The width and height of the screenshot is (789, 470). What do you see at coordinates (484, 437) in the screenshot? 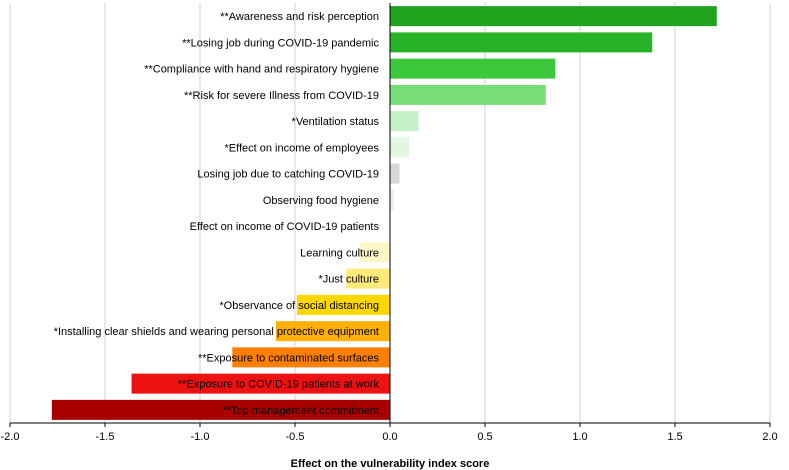
I see `x-tick-label: 0.5` at bounding box center [484, 437].